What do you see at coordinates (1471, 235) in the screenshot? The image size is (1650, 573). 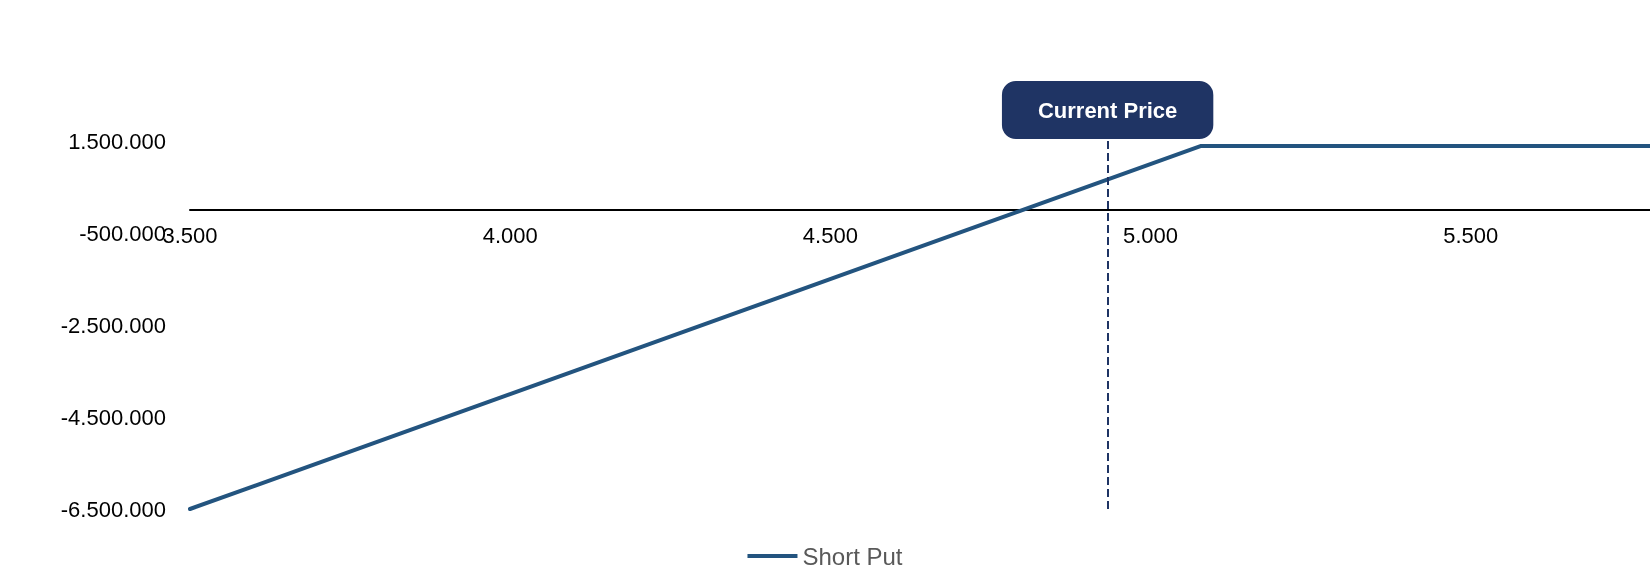 I see `x-tick-label: 5.500` at bounding box center [1471, 235].